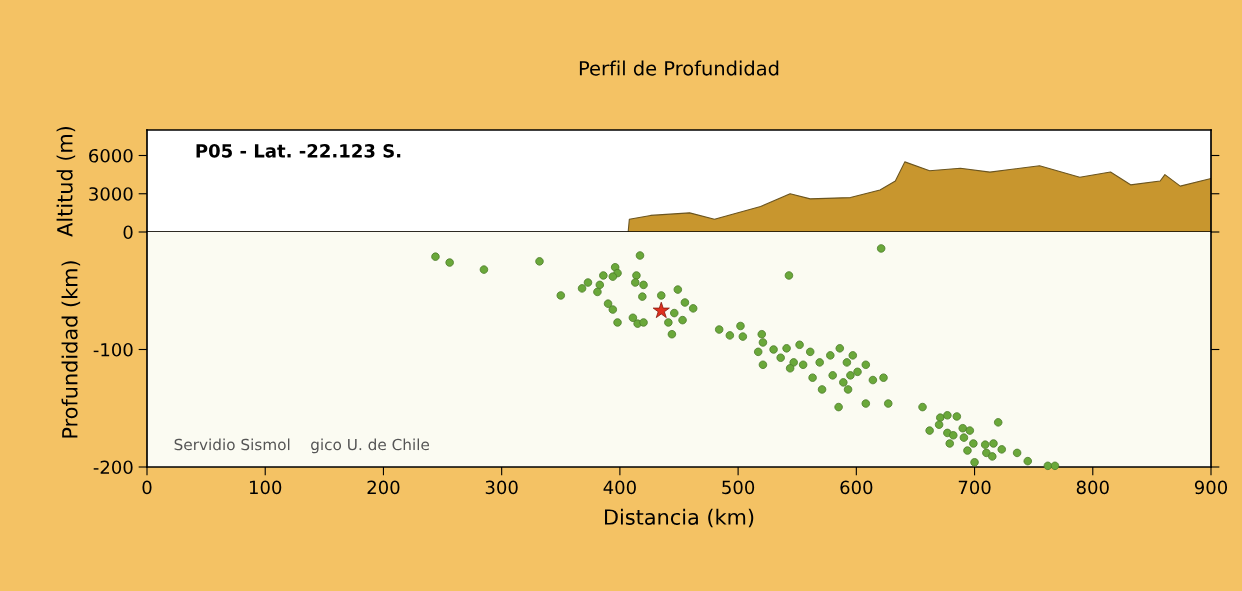 Image resolution: width=1242 pixels, height=591 pixels. Describe the element at coordinates (71, 349) in the screenshot. I see `y-axis-title: Profundidad (km)` at that location.